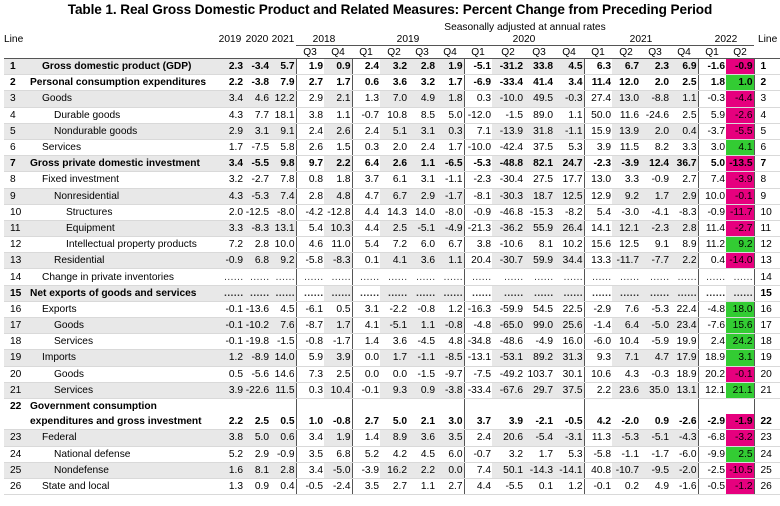 The height and width of the screenshot is (506, 780). I want to click on line-number: 19, so click(17, 358).